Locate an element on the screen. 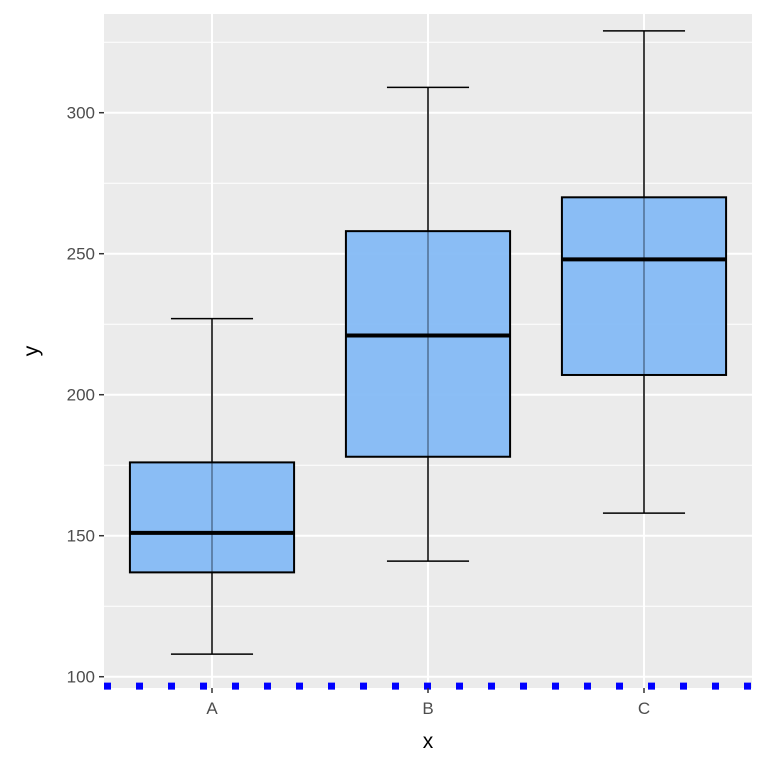 This screenshot has width=768, height=768. box-C is located at coordinates (644, 272).